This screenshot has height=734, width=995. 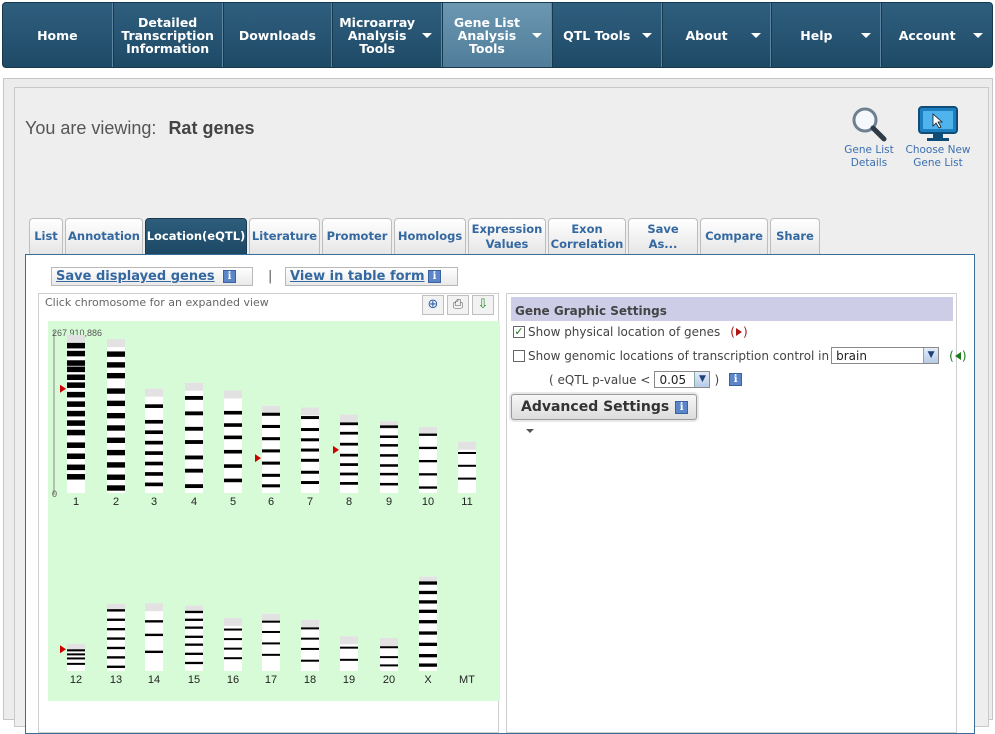 I want to click on tab-annotation: Annotation, so click(x=104, y=236).